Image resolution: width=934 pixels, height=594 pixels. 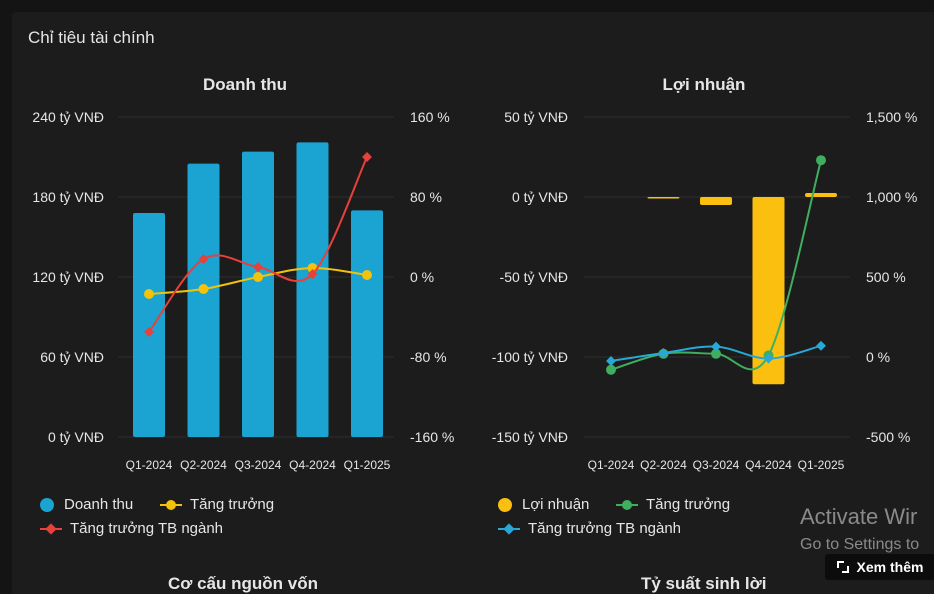 What do you see at coordinates (704, 84) in the screenshot?
I see `chart-title: Lợi nhuận` at bounding box center [704, 84].